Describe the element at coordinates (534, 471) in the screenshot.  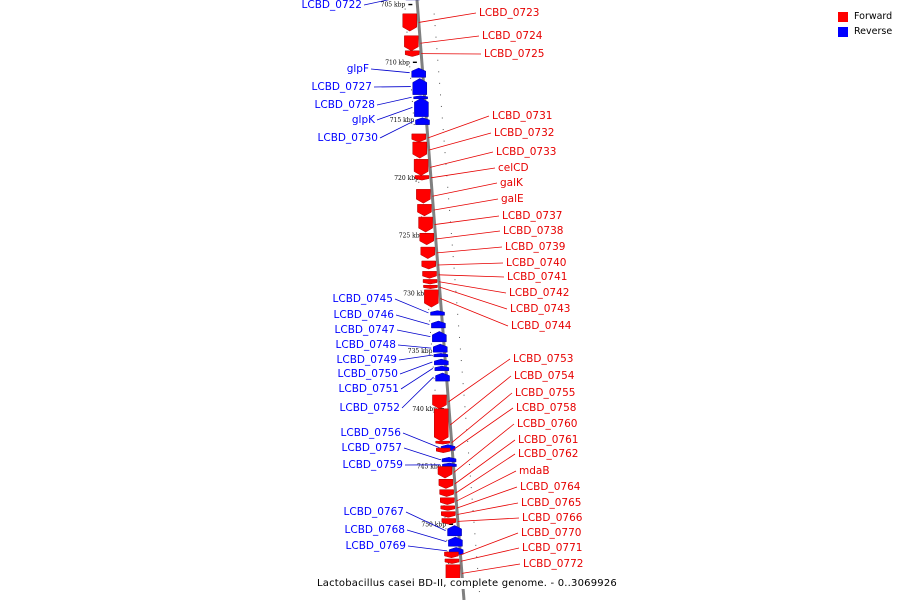
I see `gene-label-mdab: mdaB` at that location.